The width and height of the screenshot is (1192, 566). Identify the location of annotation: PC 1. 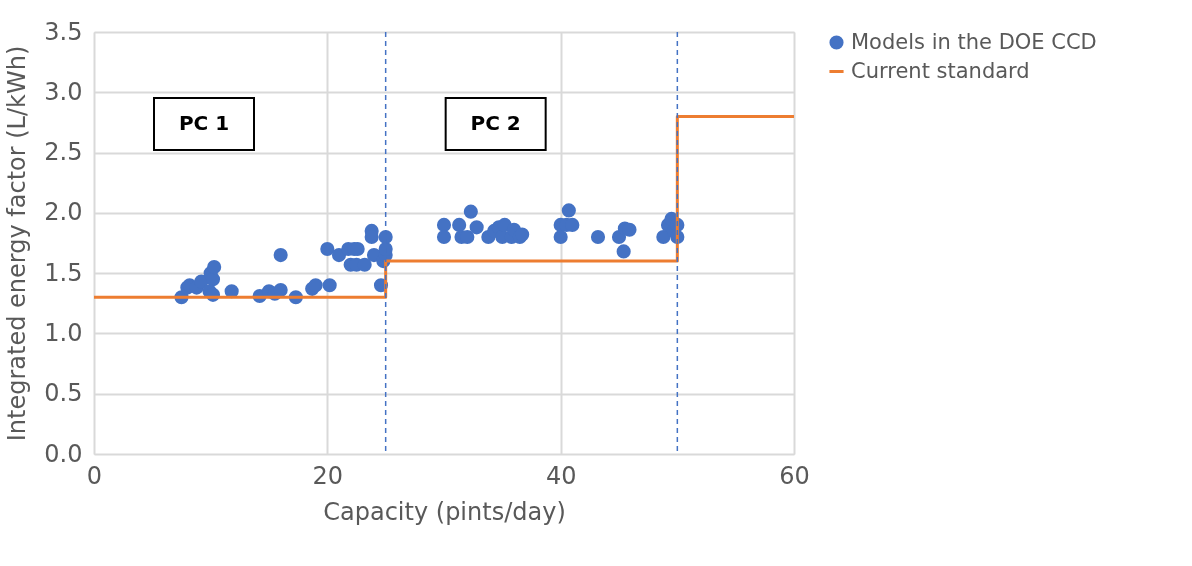
(204, 123).